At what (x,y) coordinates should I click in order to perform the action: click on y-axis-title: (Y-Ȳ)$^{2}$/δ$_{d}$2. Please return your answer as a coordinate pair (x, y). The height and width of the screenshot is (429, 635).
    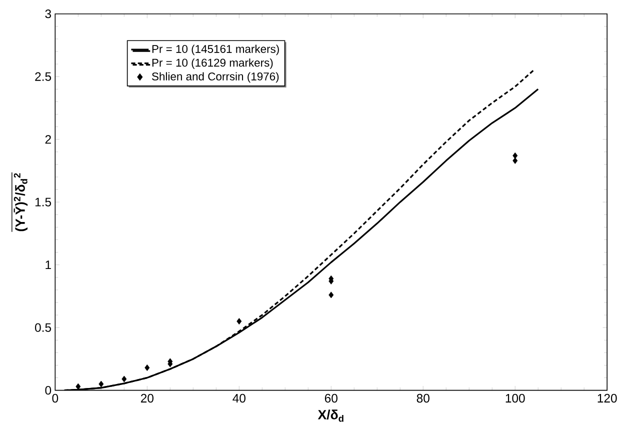
    Looking at the image, I should click on (21, 202).